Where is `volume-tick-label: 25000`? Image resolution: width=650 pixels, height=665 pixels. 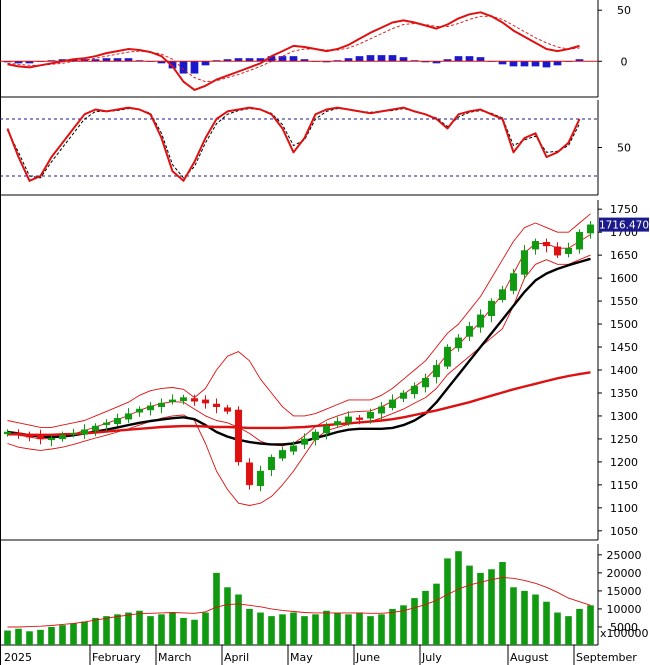 volume-tick-label: 25000 is located at coordinates (624, 555).